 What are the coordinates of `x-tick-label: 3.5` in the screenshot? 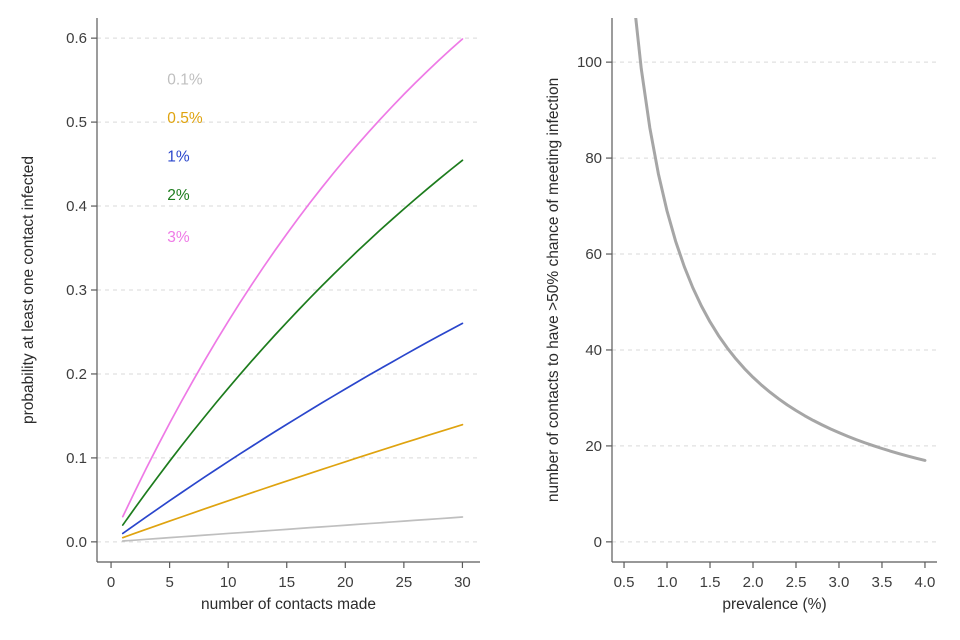 It's located at (882, 582).